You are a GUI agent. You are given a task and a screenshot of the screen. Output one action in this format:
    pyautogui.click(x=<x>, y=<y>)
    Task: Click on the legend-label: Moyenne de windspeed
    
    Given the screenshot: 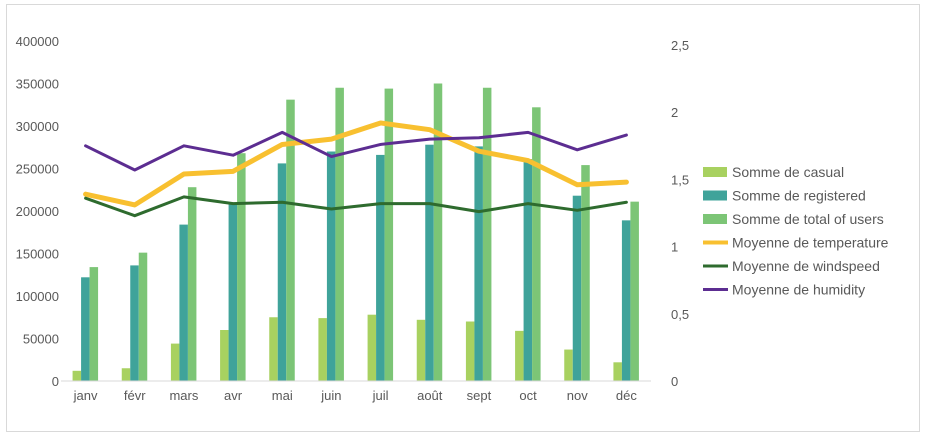 What is the action you would take?
    pyautogui.click(x=806, y=266)
    